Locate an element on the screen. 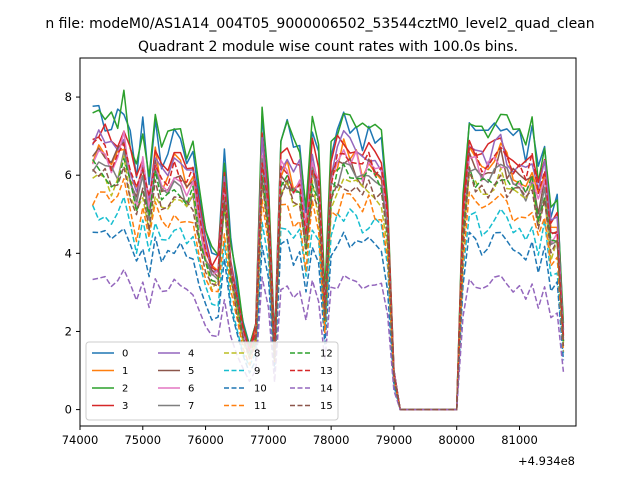 The image size is (640, 480). legend-label-6: 6 is located at coordinates (191, 389).